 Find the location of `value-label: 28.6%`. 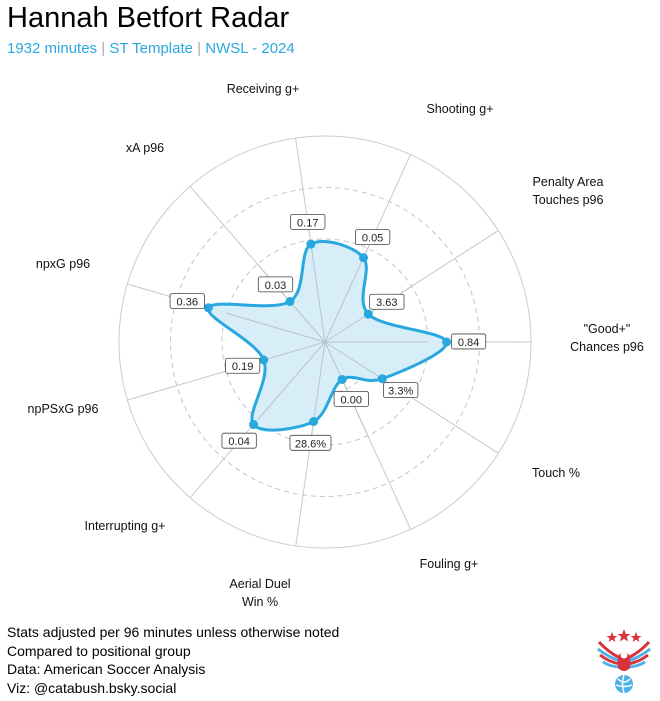

value-label: 28.6% is located at coordinates (310, 444).